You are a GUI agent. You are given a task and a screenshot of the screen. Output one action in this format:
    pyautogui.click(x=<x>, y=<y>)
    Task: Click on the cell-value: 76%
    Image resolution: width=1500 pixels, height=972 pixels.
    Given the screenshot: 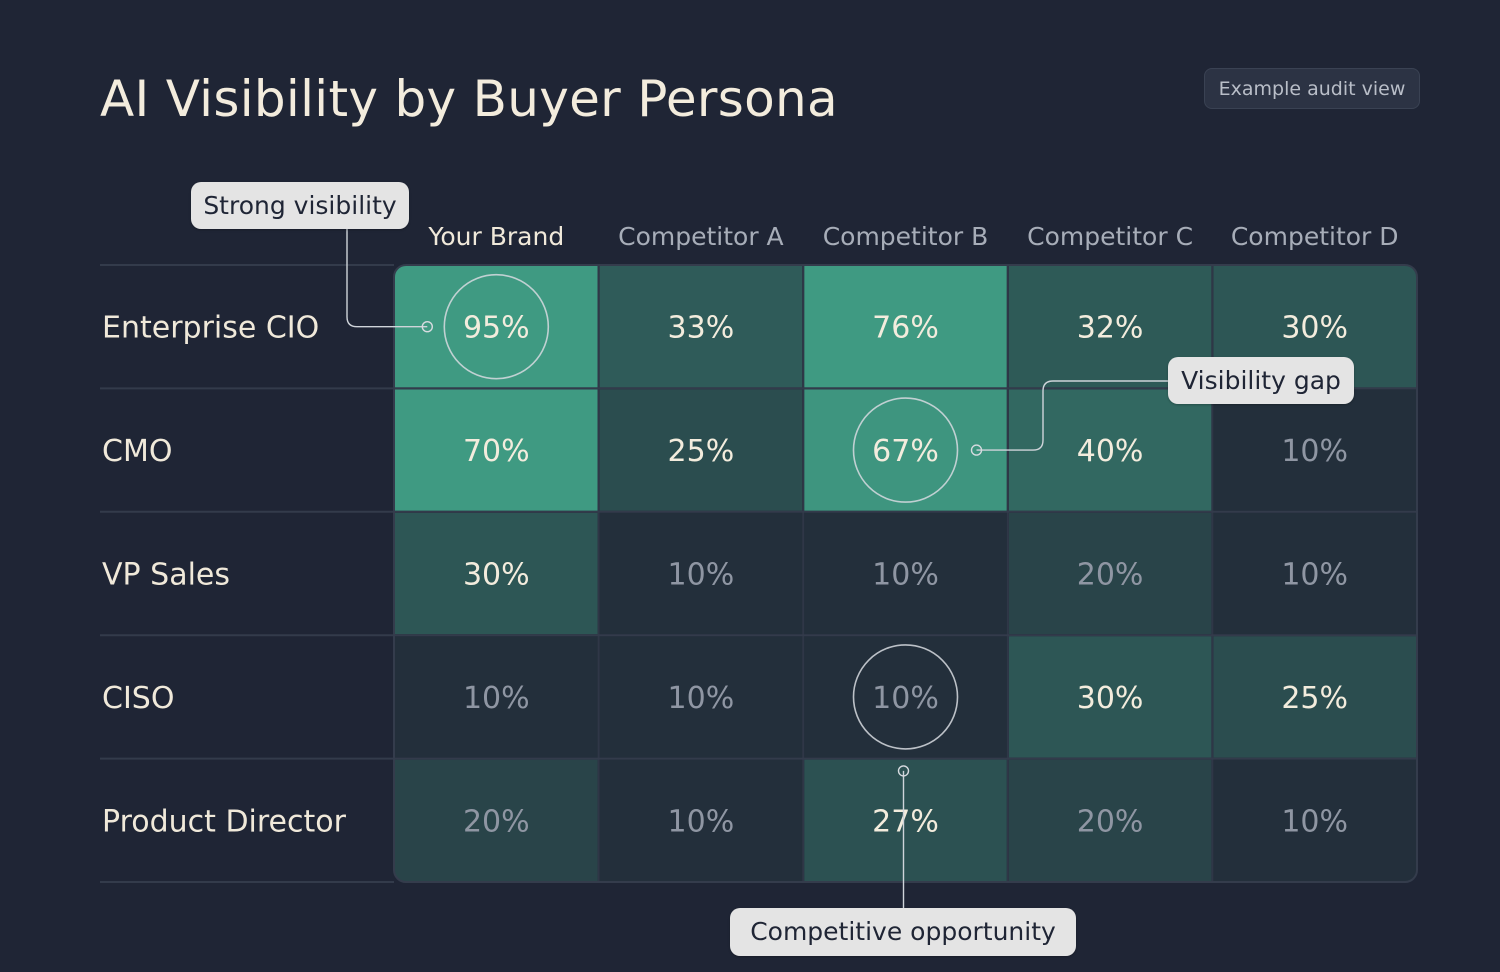 What is the action you would take?
    pyautogui.click(x=905, y=328)
    